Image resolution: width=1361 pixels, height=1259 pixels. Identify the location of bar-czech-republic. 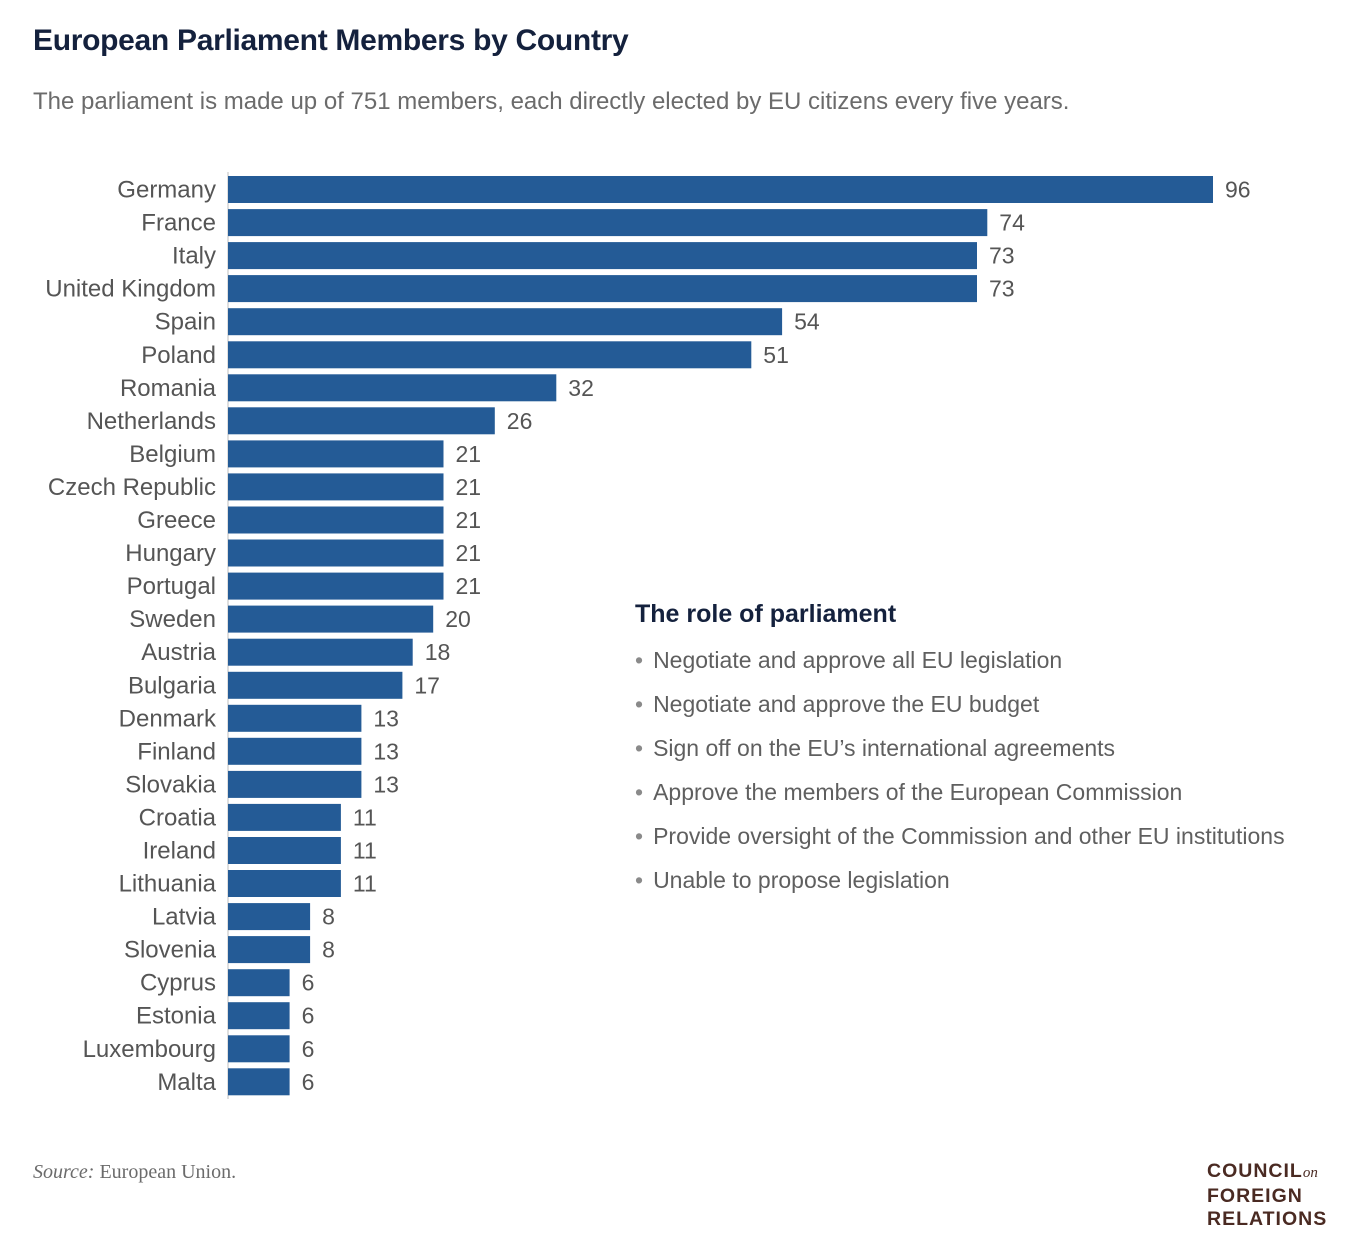
(336, 487).